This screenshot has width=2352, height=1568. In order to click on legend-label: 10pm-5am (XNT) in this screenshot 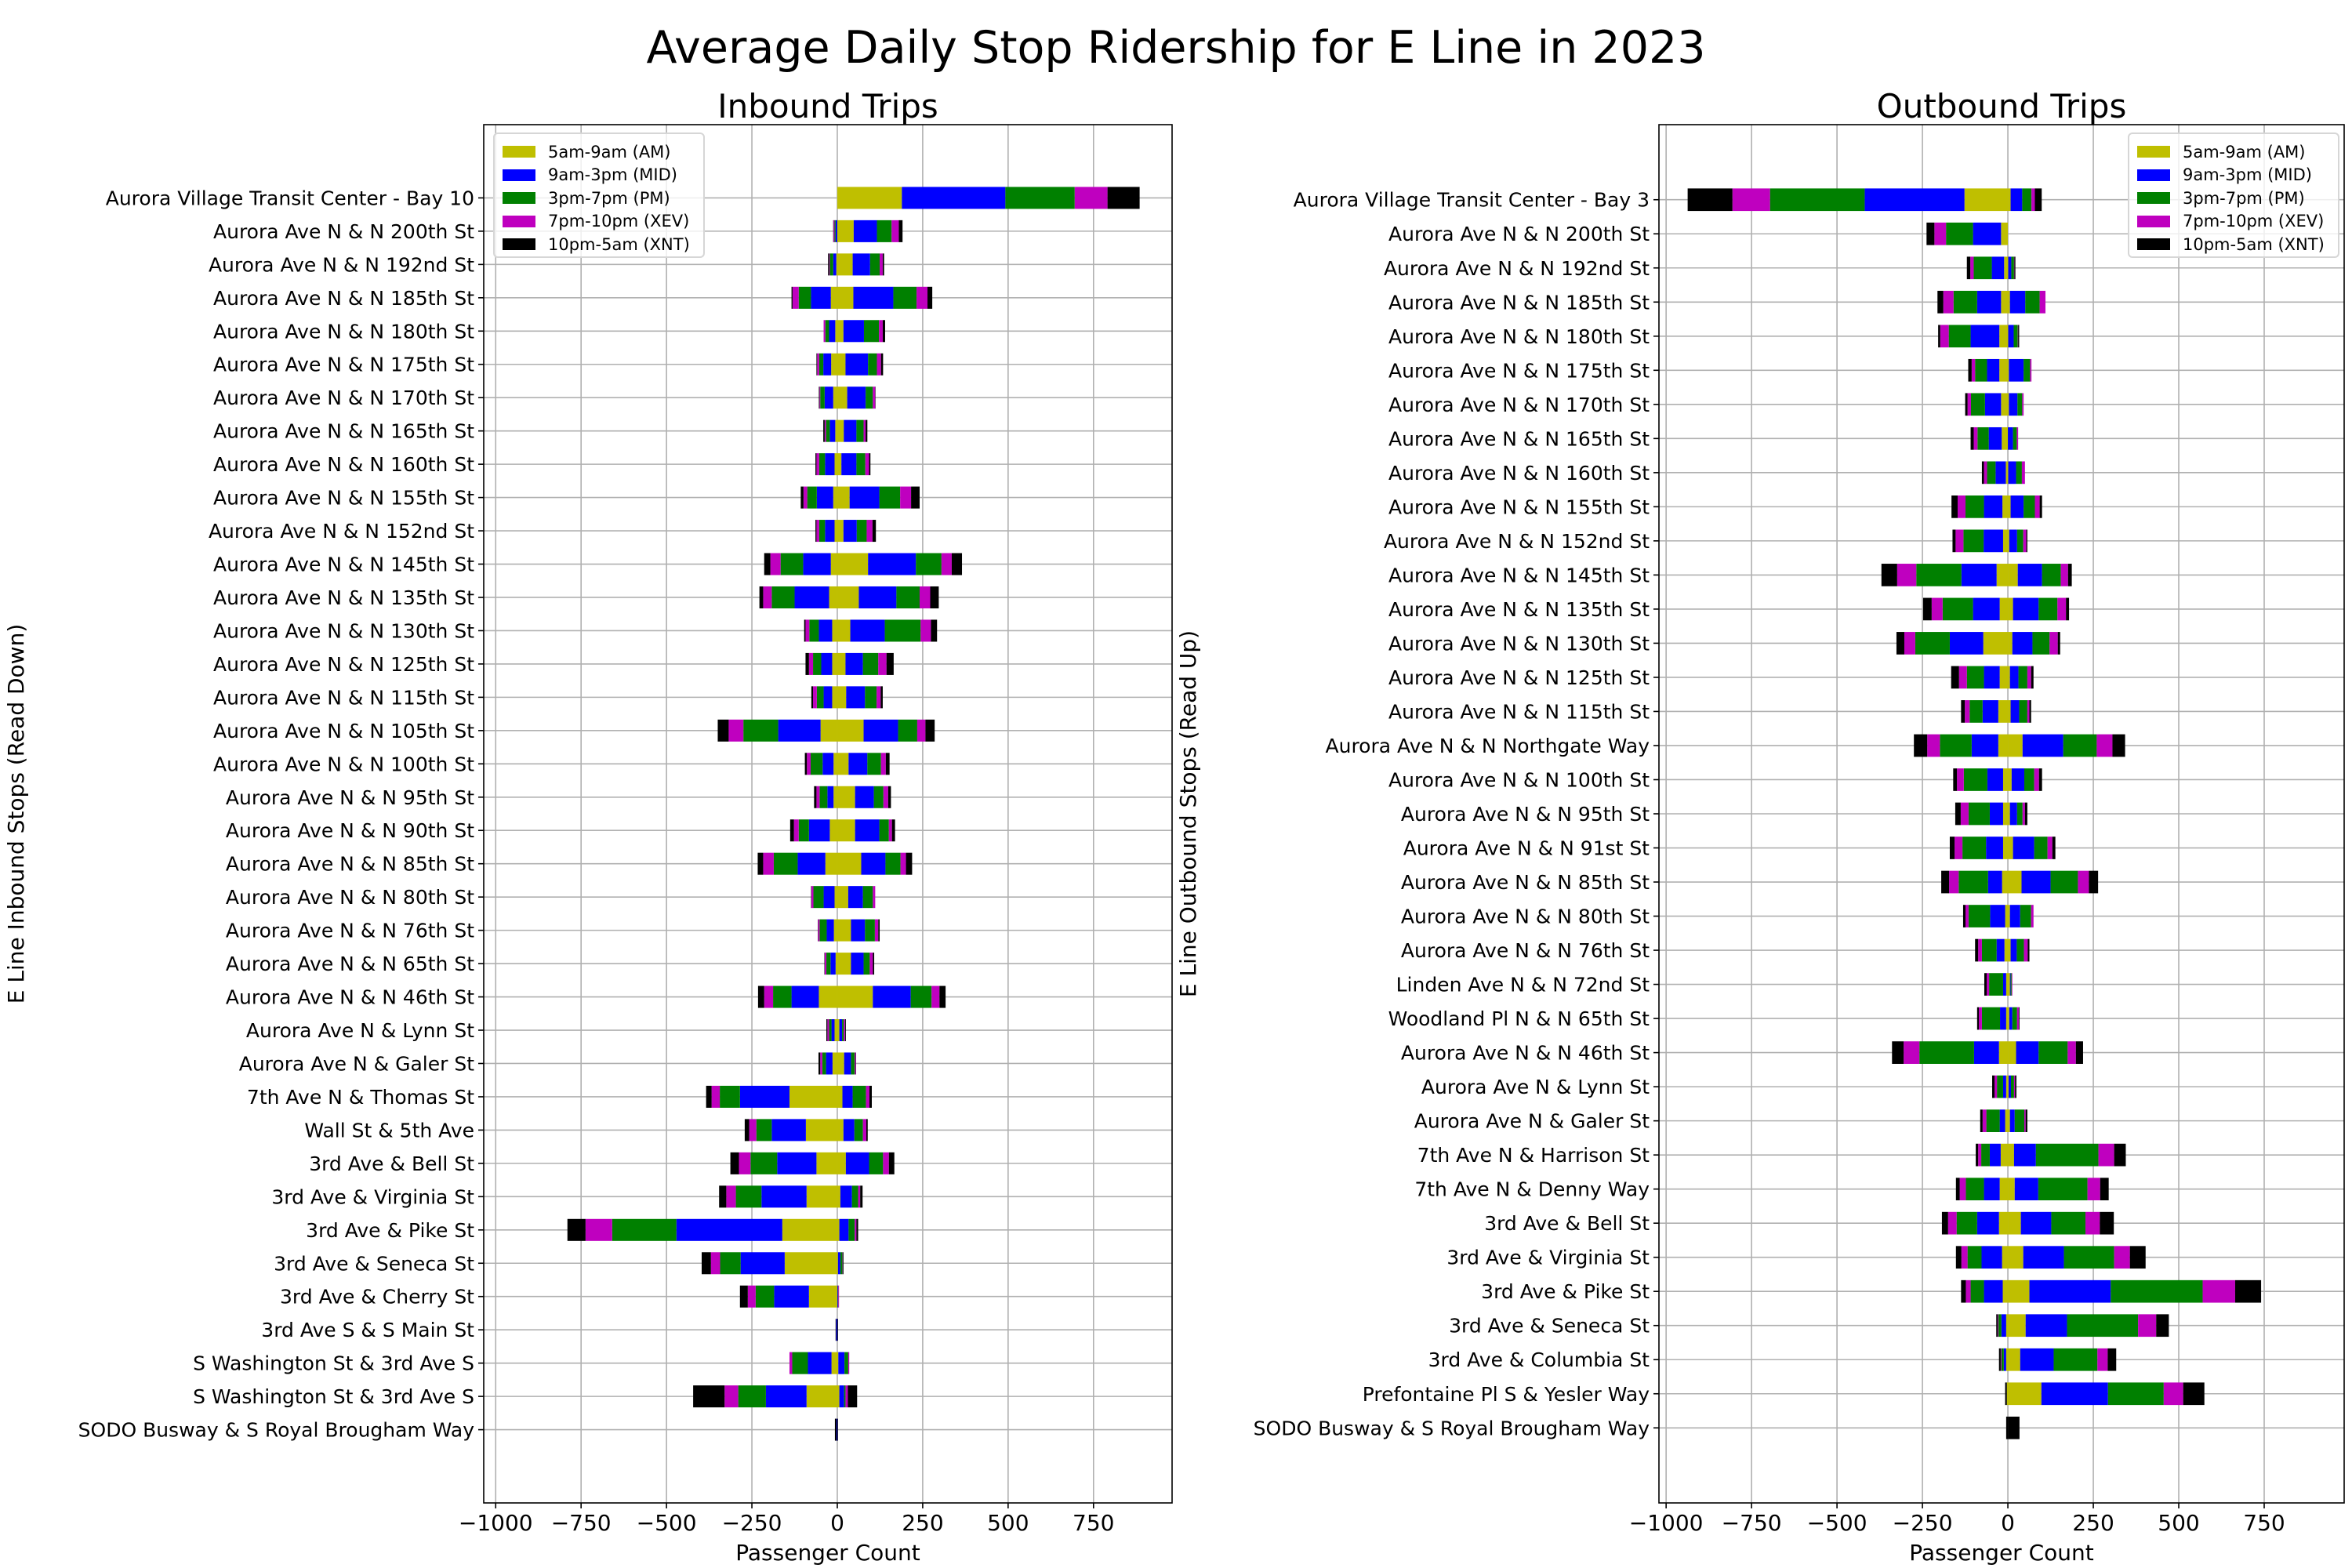, I will do `click(2254, 244)`.